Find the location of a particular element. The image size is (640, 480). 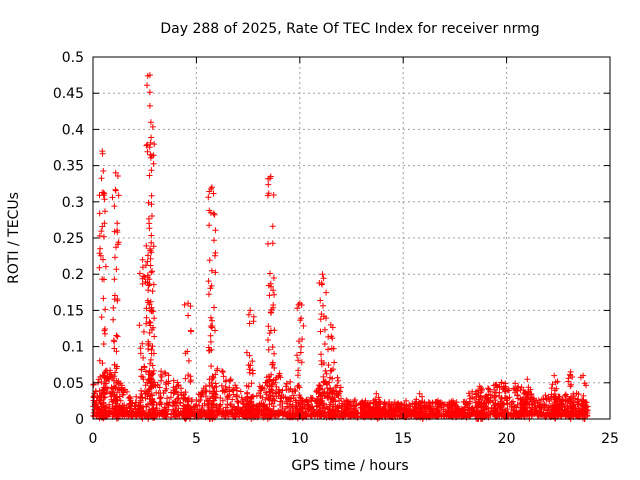

x-tick-label: 15 is located at coordinates (403, 439).